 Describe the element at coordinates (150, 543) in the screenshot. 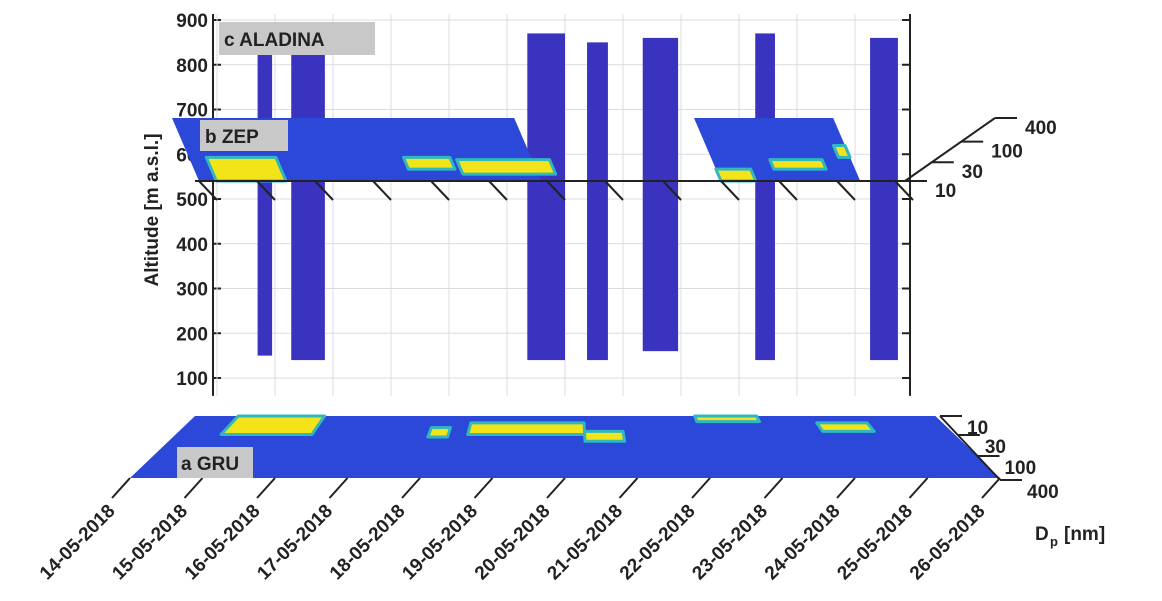

I see `x-tick-label: 15-05-2018` at that location.